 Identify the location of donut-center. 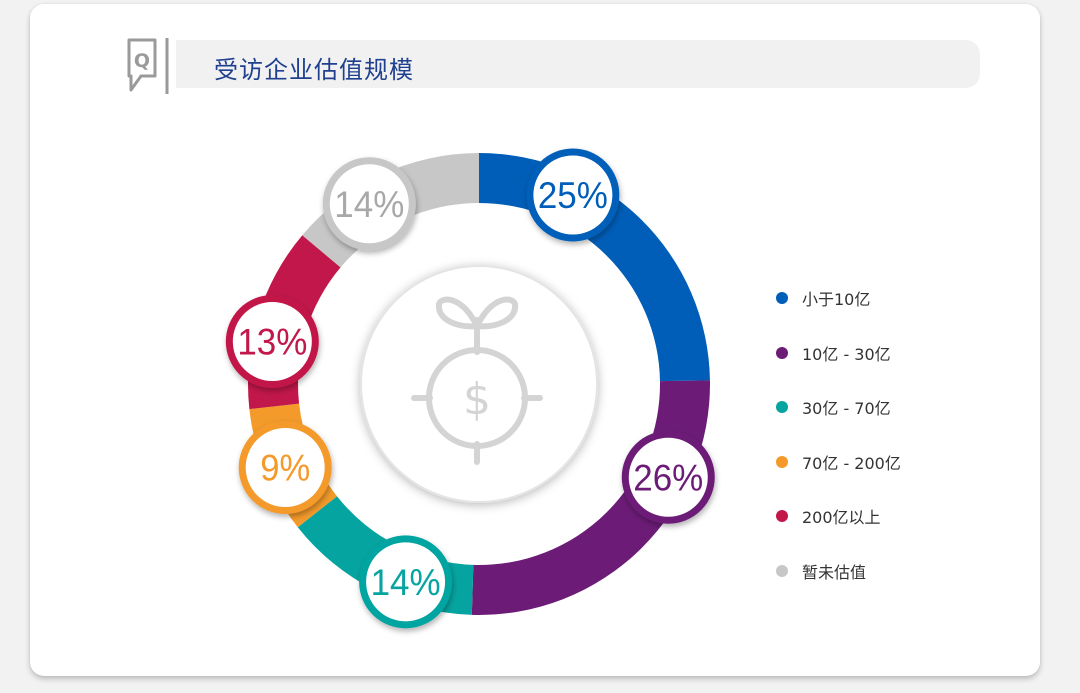
(479, 384).